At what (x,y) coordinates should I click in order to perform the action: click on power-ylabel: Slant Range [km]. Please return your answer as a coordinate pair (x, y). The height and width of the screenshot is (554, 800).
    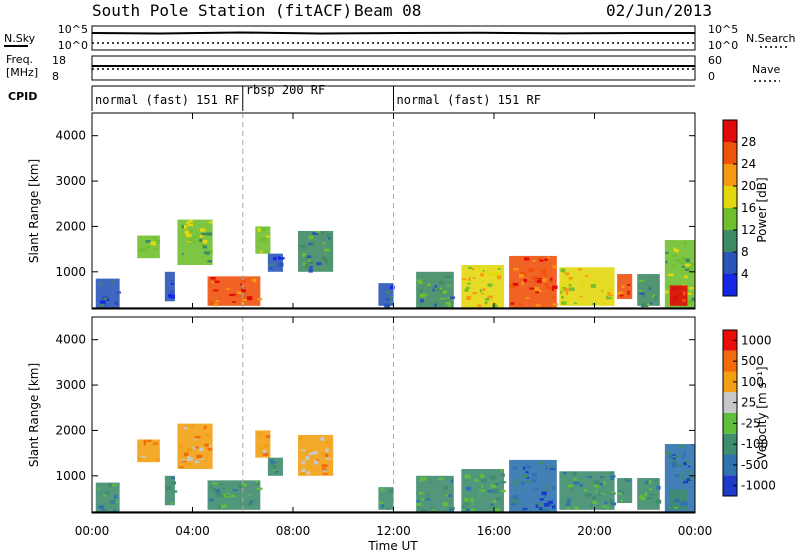
    Looking at the image, I should click on (34, 211).